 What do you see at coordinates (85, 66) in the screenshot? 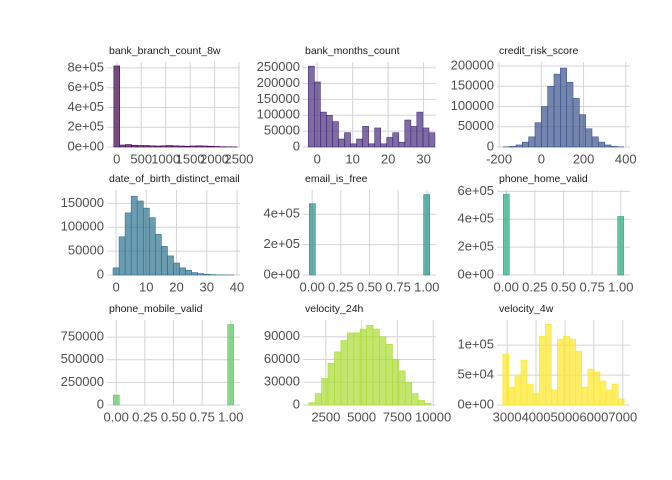
I see `y-tick-label: 8e+05` at bounding box center [85, 66].